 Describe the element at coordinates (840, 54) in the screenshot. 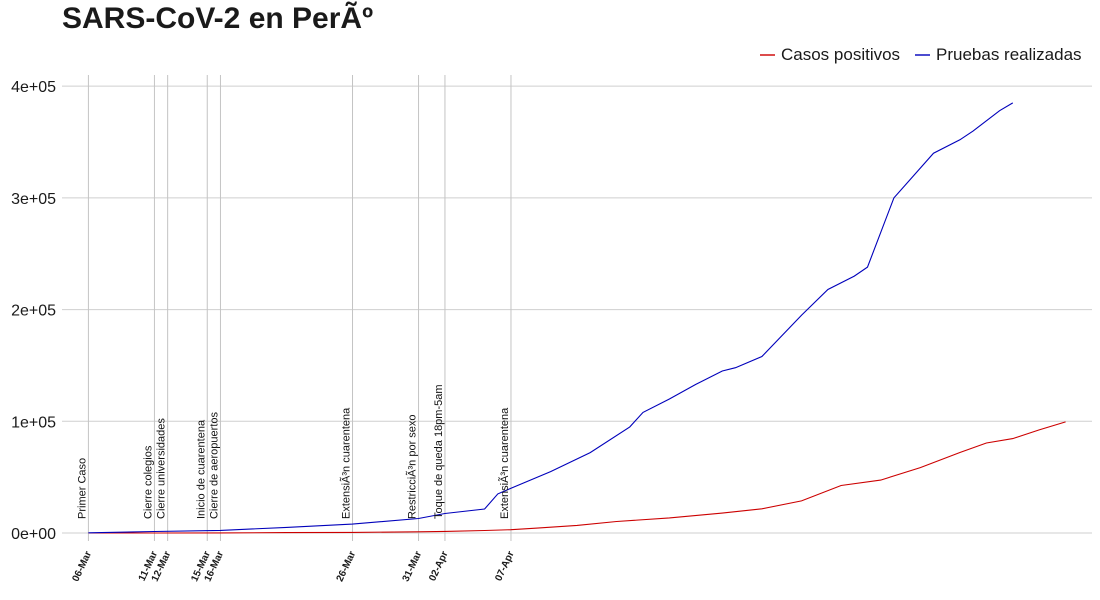

I see `legend-label-casos: Casos positivos` at that location.